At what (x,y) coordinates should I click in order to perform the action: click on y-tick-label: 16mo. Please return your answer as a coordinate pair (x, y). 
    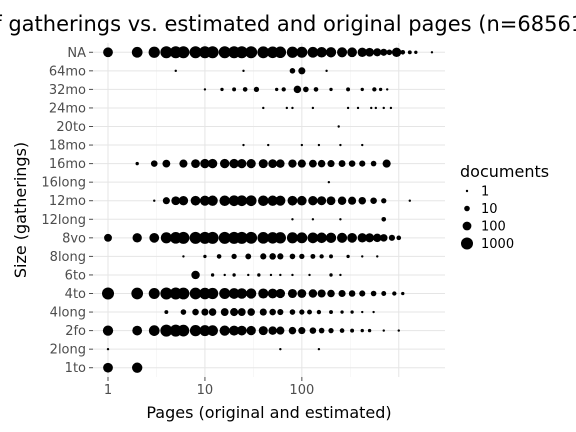
    Looking at the image, I should click on (67, 164).